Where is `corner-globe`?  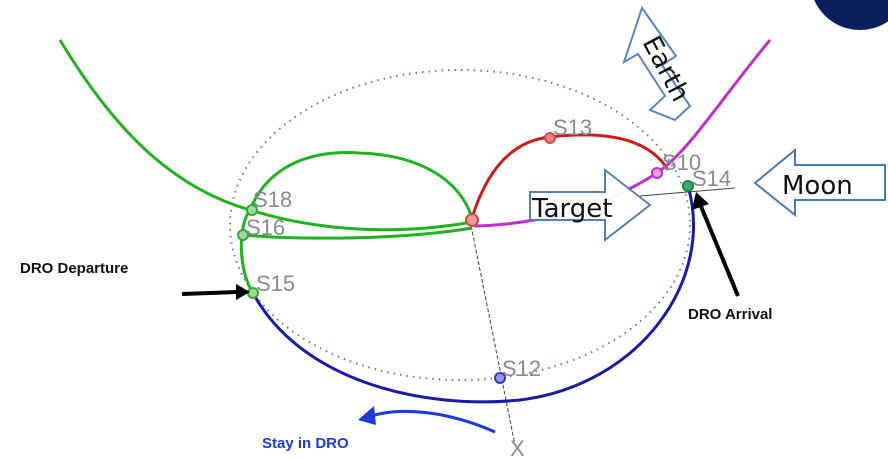
corner-globe is located at coordinates (851, 15).